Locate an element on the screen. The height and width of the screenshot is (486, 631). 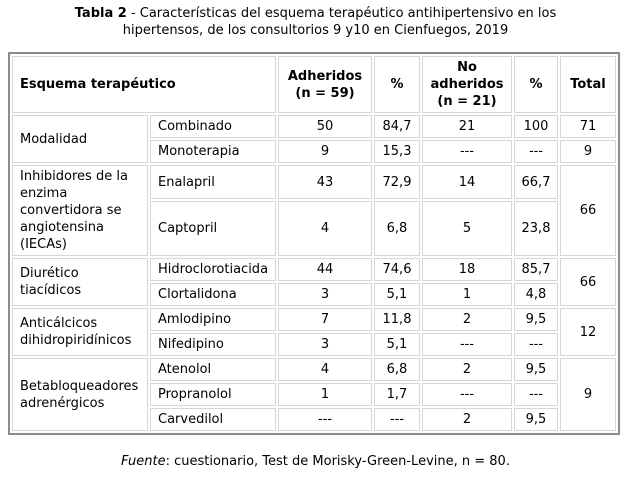
value-cell: 9 is located at coordinates (325, 151).